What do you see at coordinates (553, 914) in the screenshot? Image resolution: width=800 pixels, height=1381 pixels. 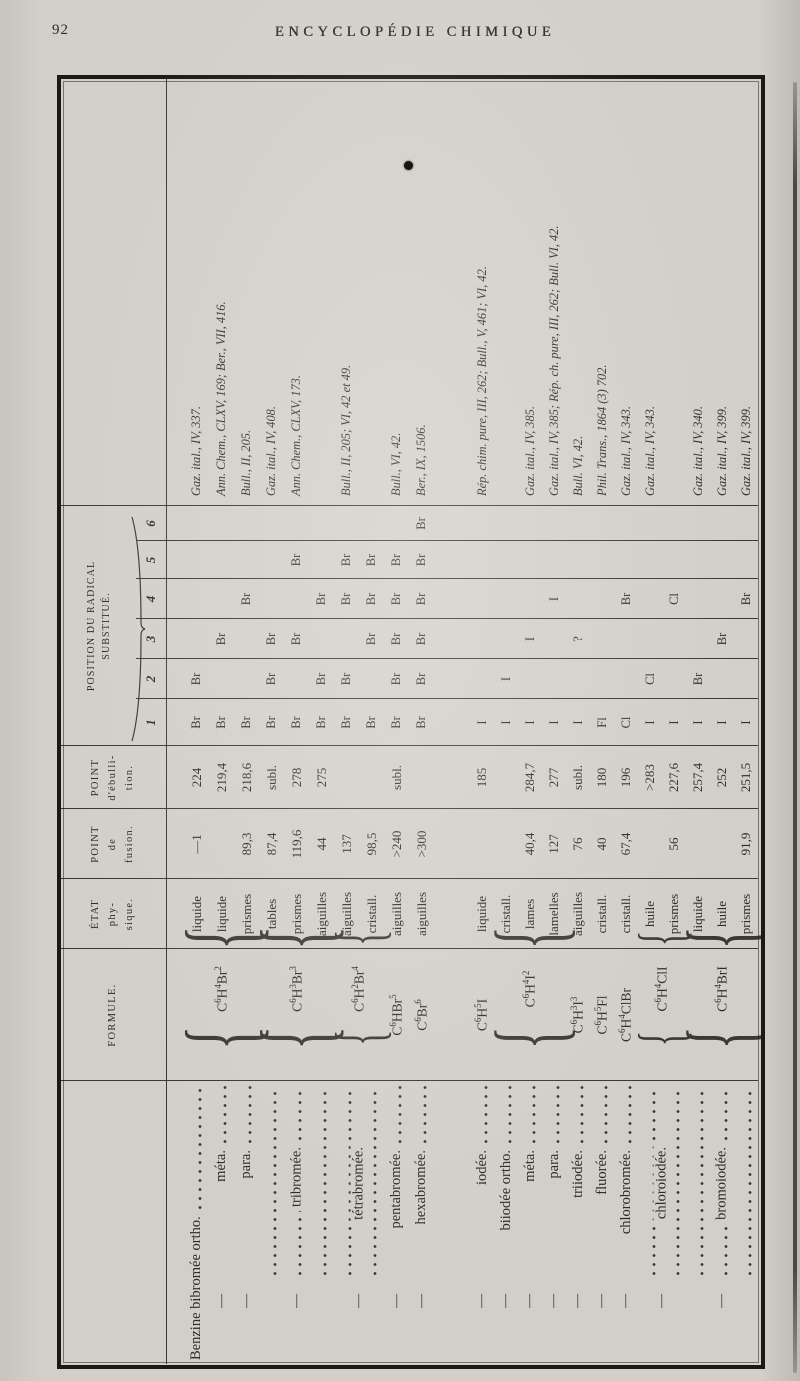 I see `physical-state-cell: lamelles` at bounding box center [553, 914].